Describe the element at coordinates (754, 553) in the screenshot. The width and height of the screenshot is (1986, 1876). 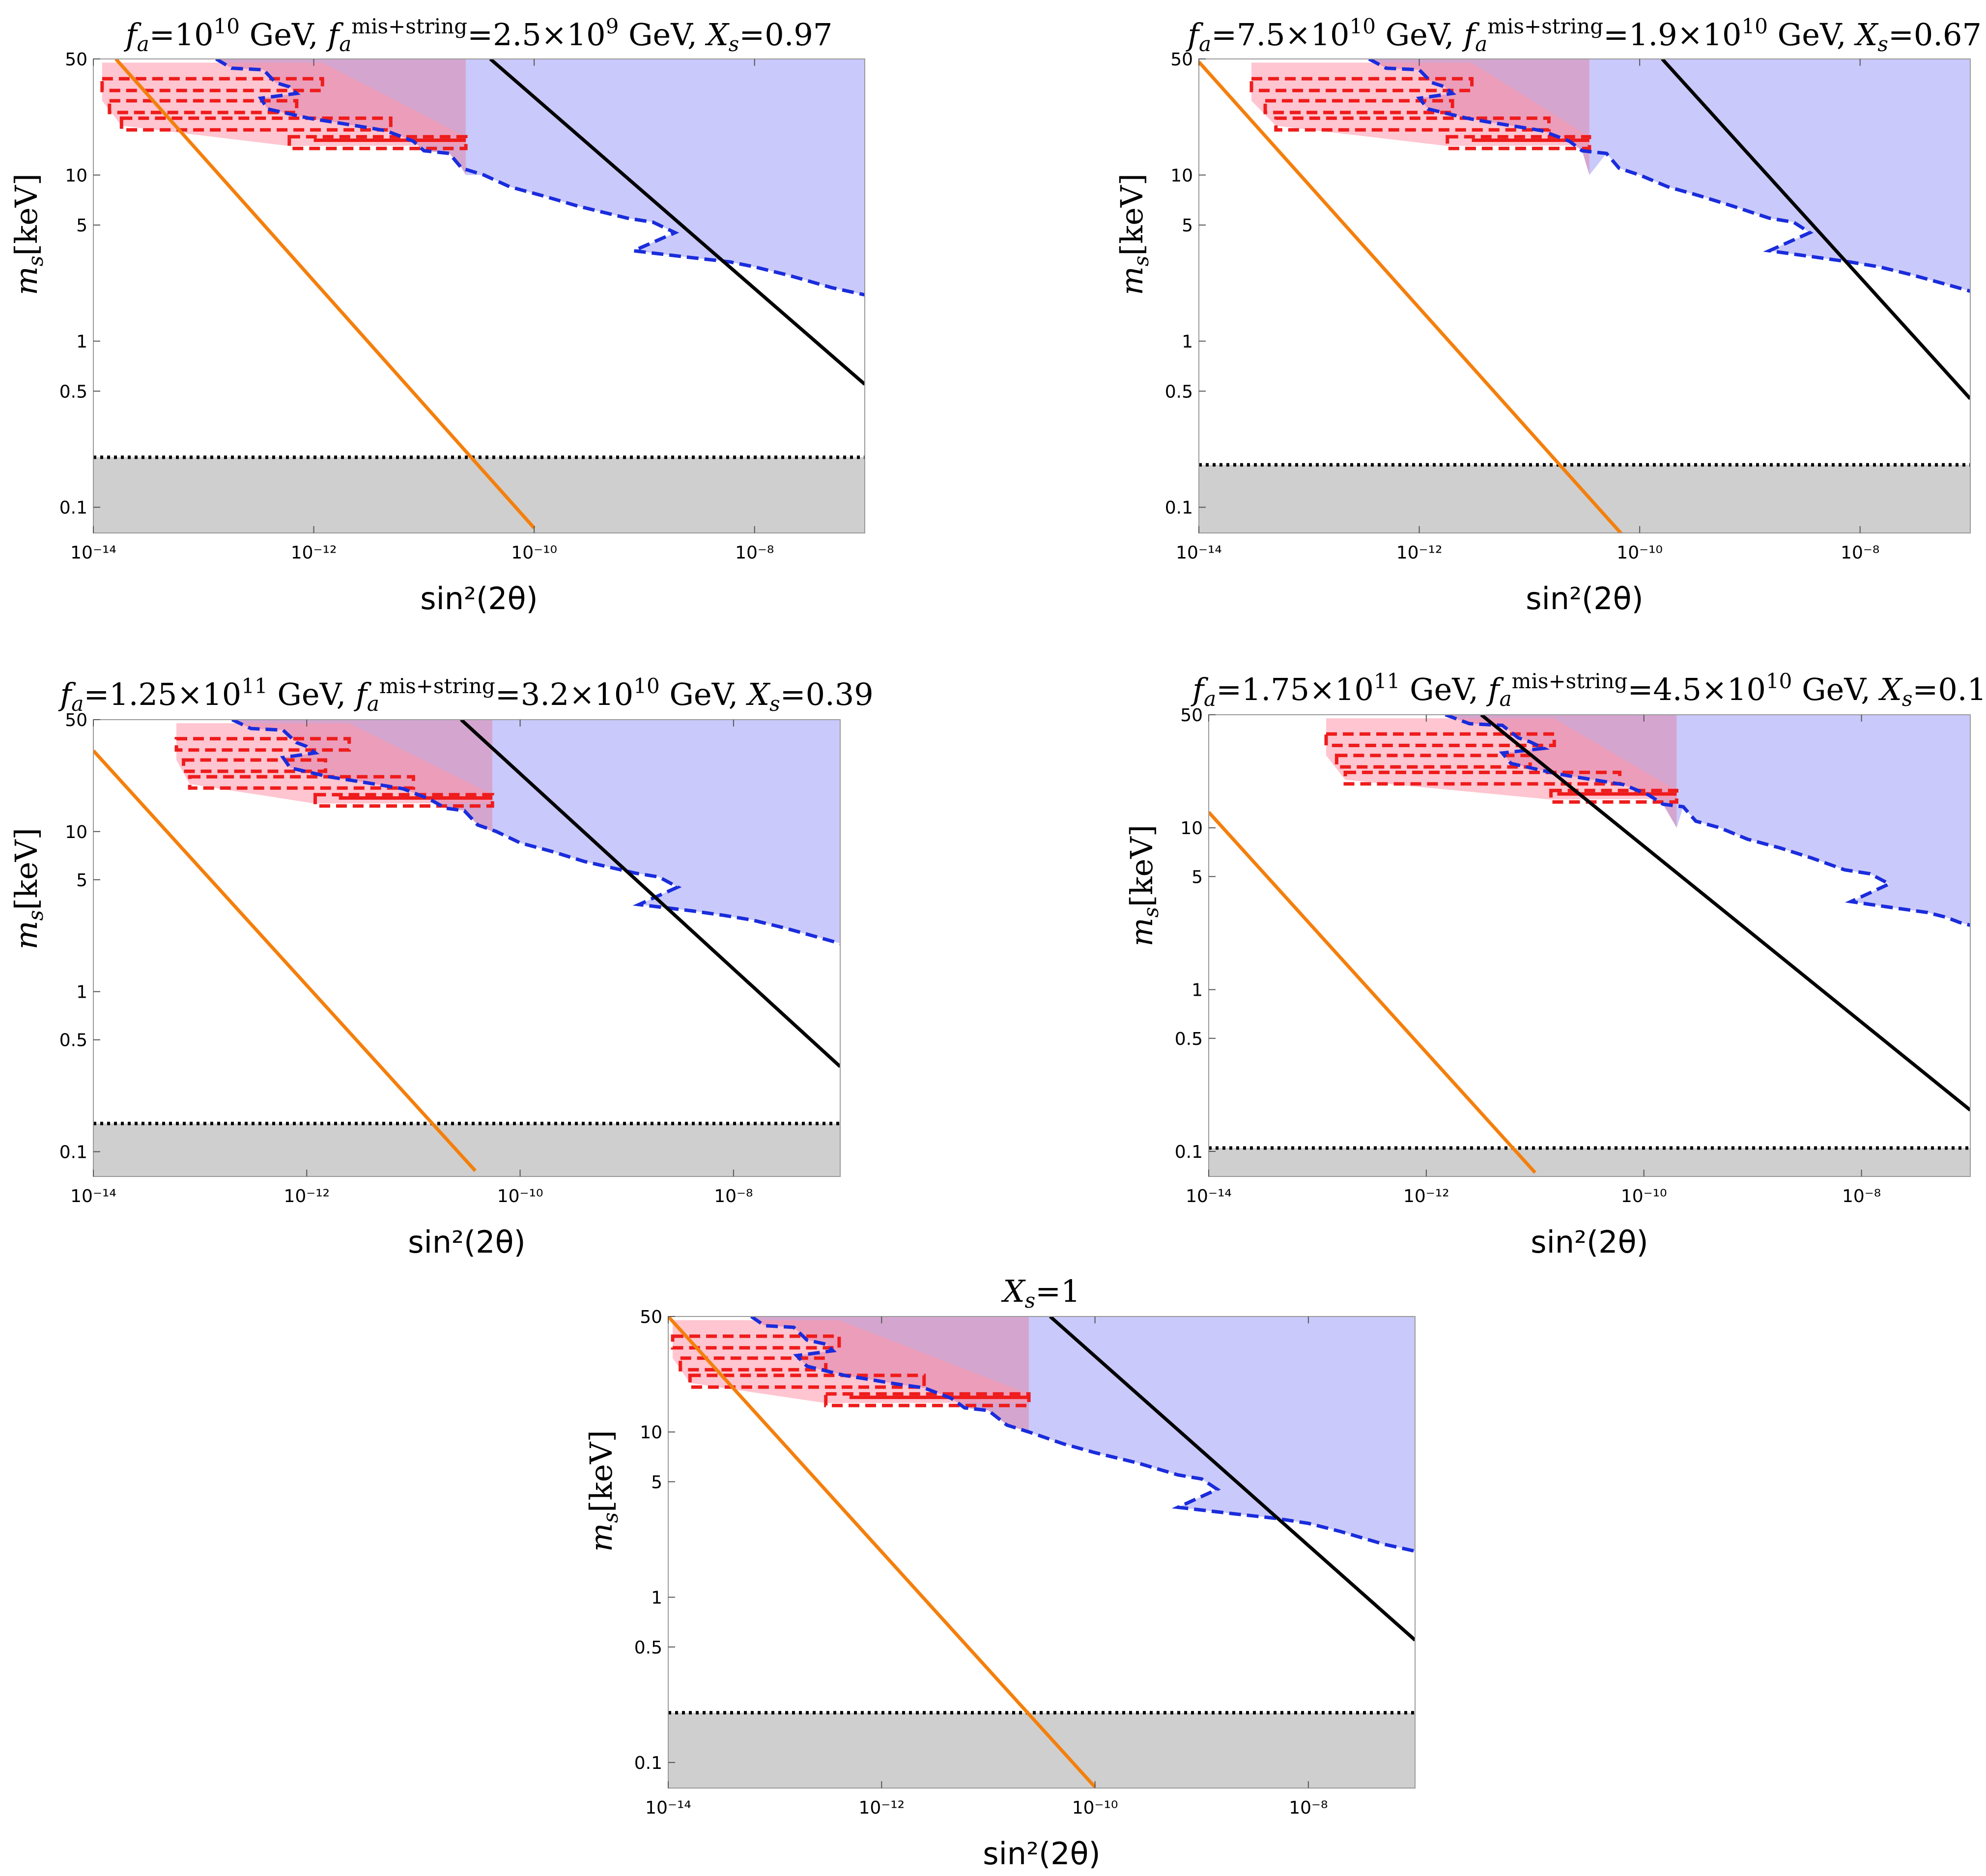
I see `x-tick-label: 10⁻⁸` at that location.